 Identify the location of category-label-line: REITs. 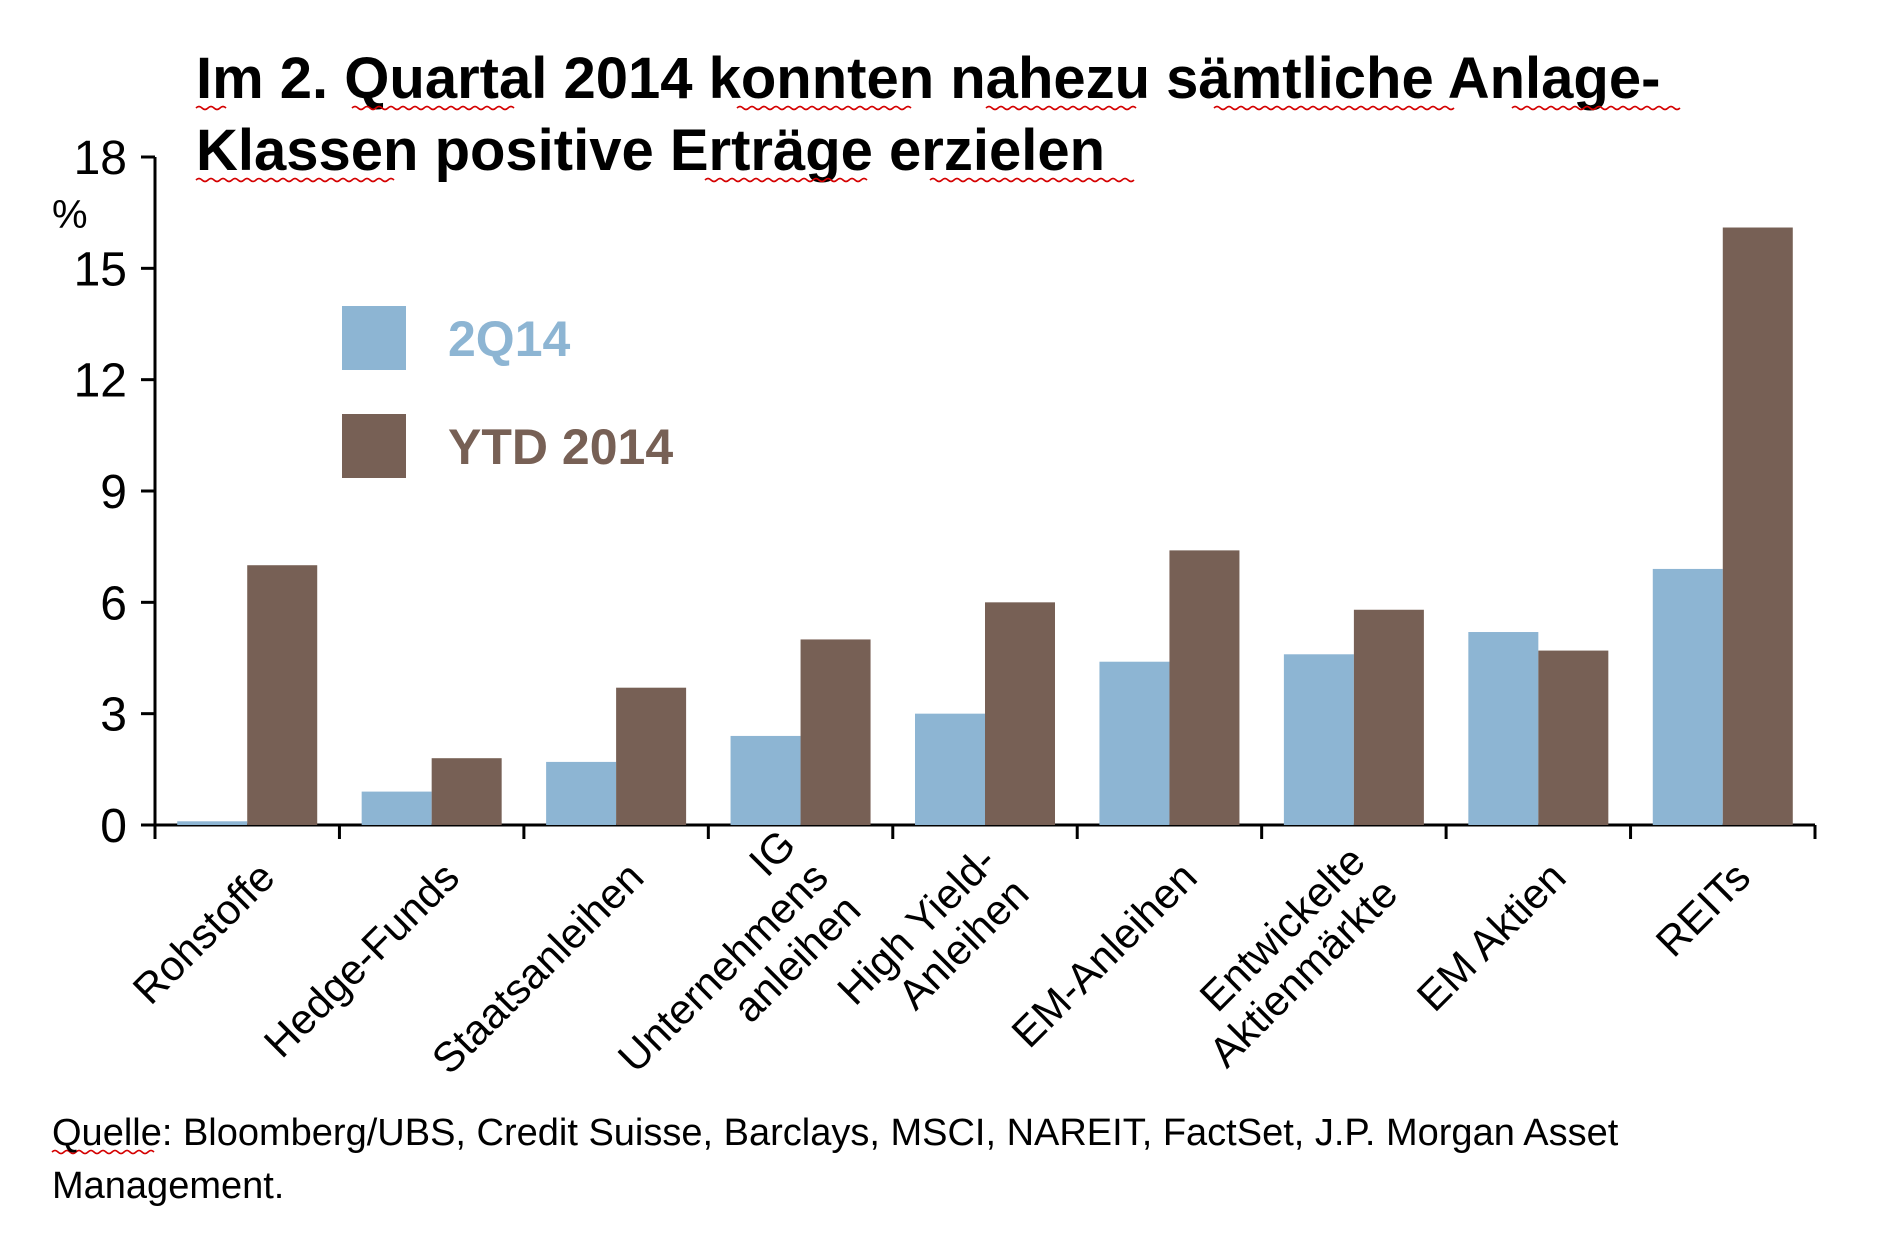
(1703, 909).